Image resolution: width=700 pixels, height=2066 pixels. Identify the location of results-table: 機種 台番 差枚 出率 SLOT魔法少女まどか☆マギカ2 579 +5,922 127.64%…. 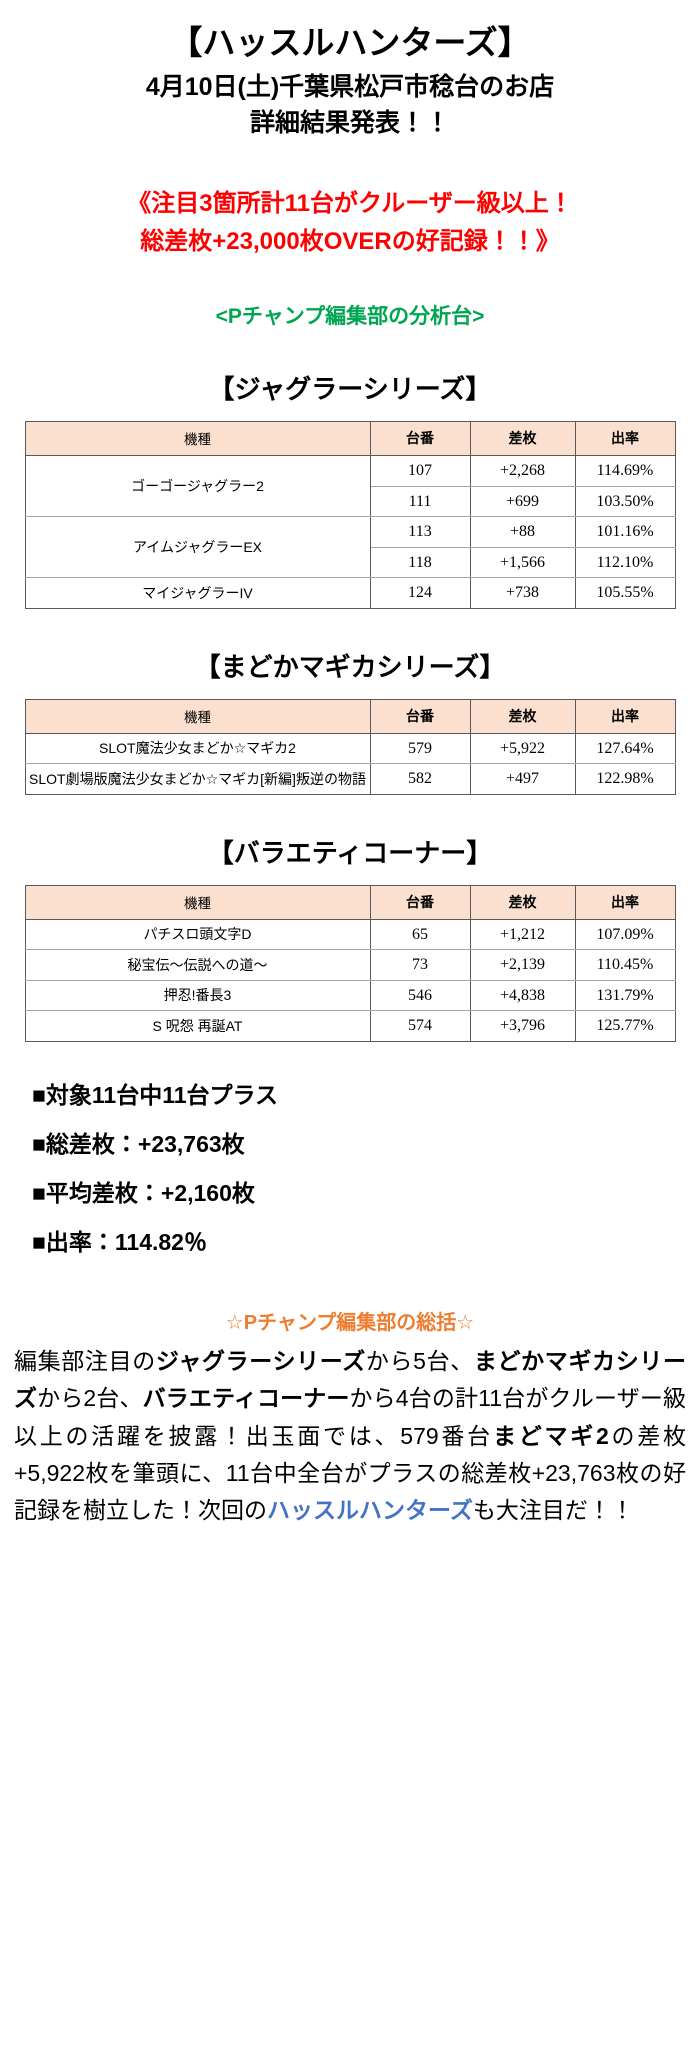
(350, 746).